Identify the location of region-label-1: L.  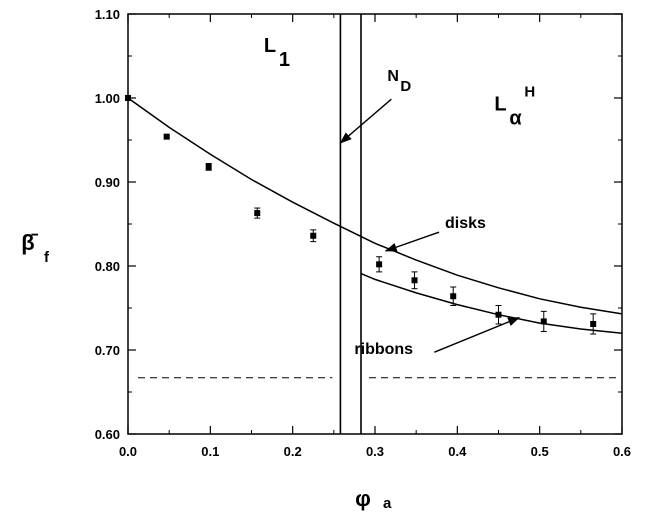
(270, 46).